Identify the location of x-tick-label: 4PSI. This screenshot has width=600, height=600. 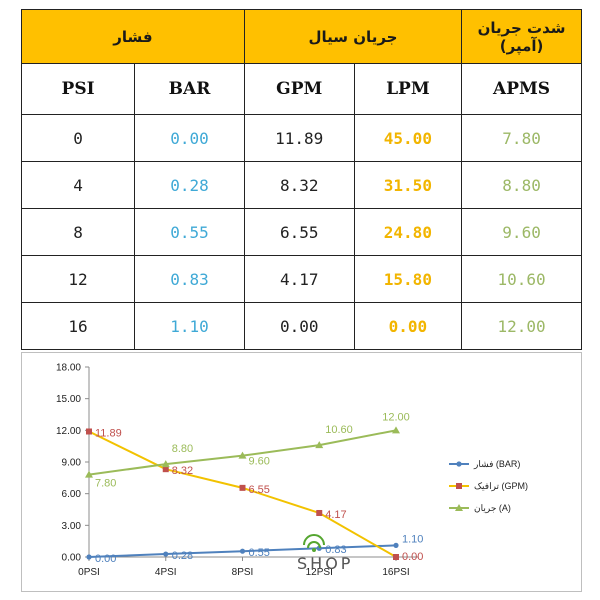
(166, 572).